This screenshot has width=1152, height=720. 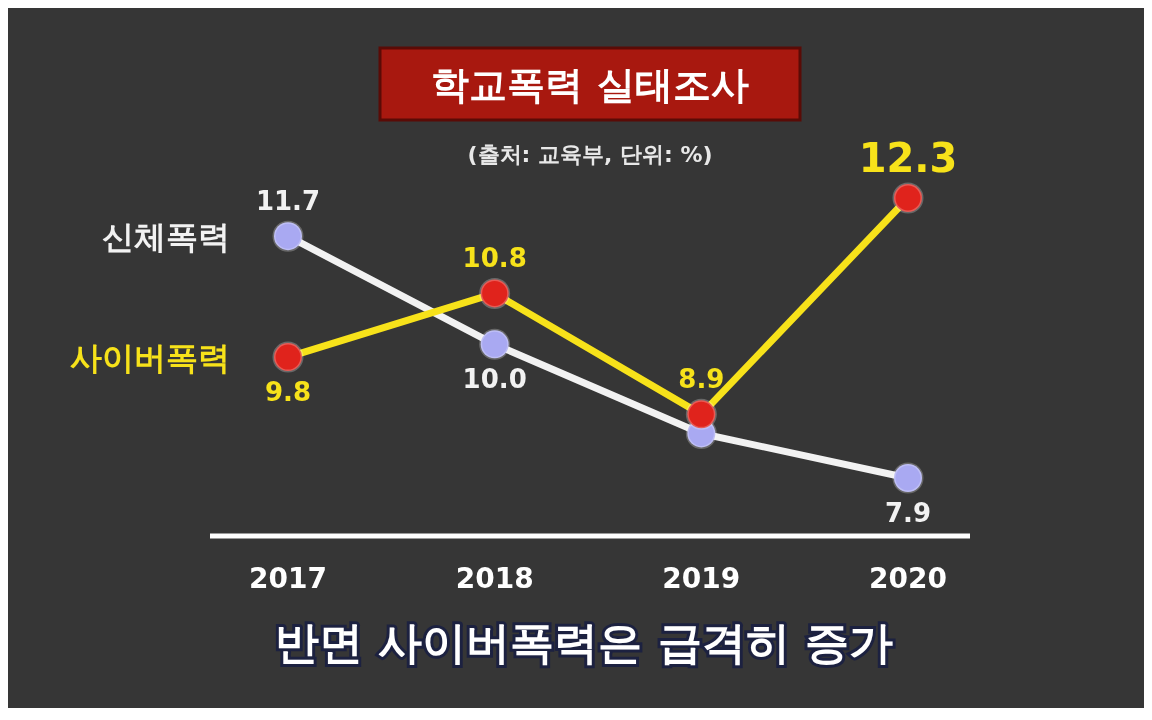 What do you see at coordinates (494, 258) in the screenshot?
I see `data-label: 10.8` at bounding box center [494, 258].